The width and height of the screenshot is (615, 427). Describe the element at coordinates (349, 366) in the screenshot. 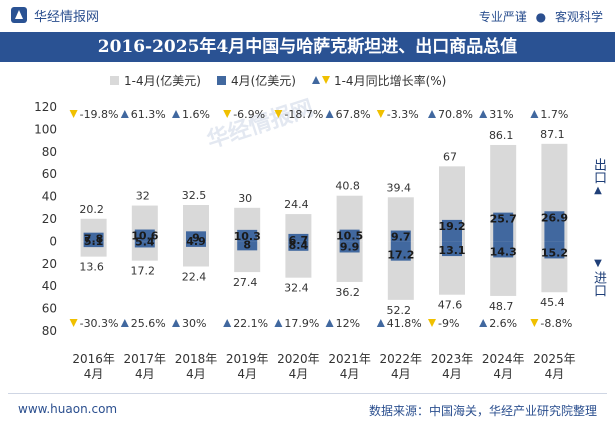

I see `x-tick-label: 2021年 4月` at that location.